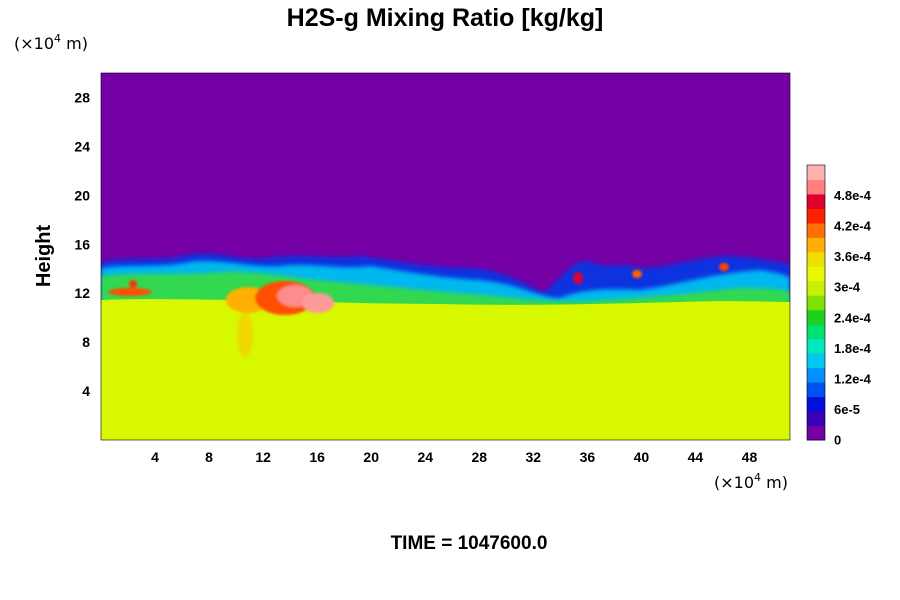 Image resolution: width=900 pixels, height=600 pixels. Describe the element at coordinates (263, 457) in the screenshot. I see `x-tick-label: 12` at that location.